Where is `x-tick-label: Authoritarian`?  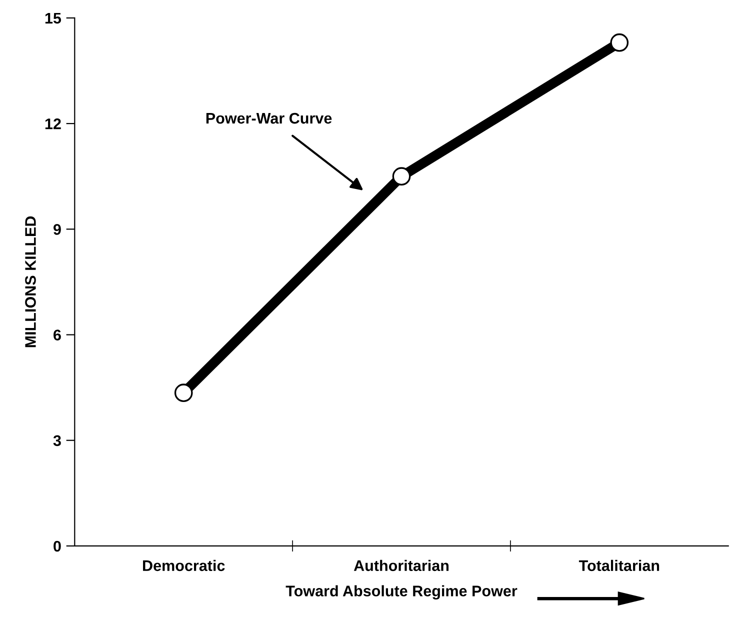
x-tick-label: Authoritarian is located at coordinates (401, 566).